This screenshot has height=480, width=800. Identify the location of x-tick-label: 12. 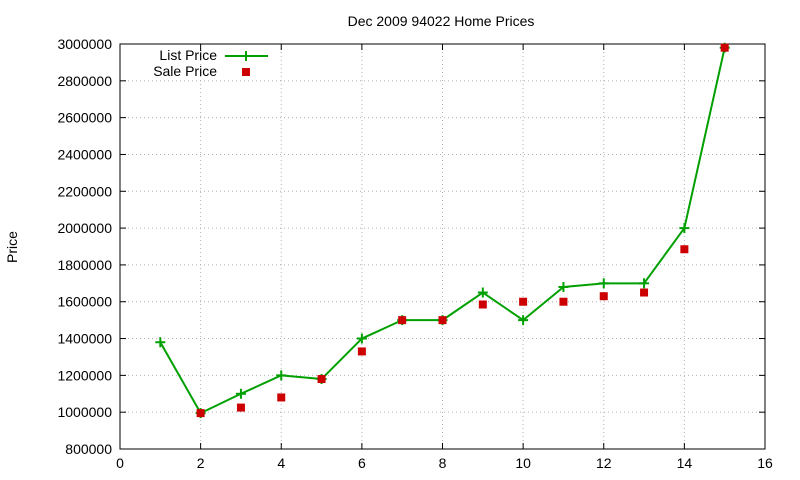
(604, 463).